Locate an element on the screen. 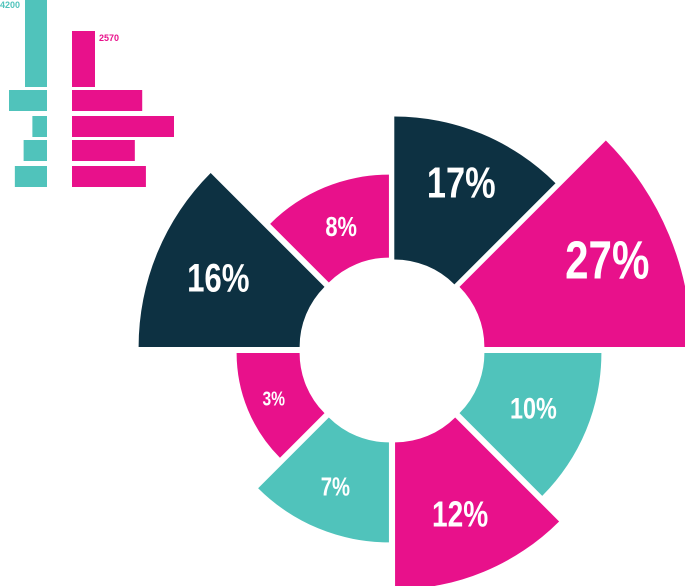  mini-bar-chart: 4200 2570 is located at coordinates (87, 93).